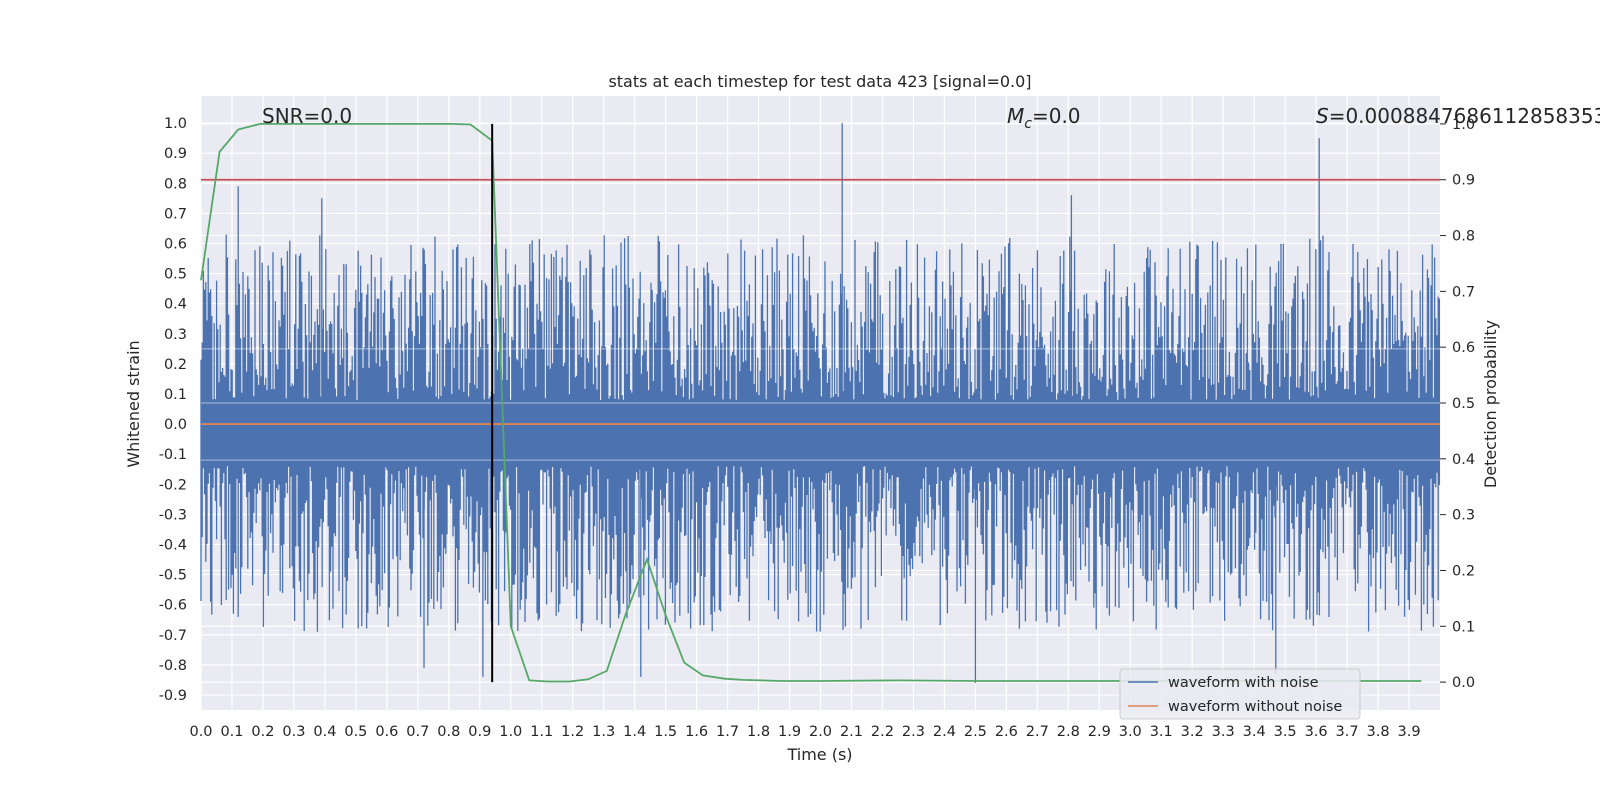 The width and height of the screenshot is (1600, 800). I want to click on x-tick-label: 3.5, so click(1285, 732).